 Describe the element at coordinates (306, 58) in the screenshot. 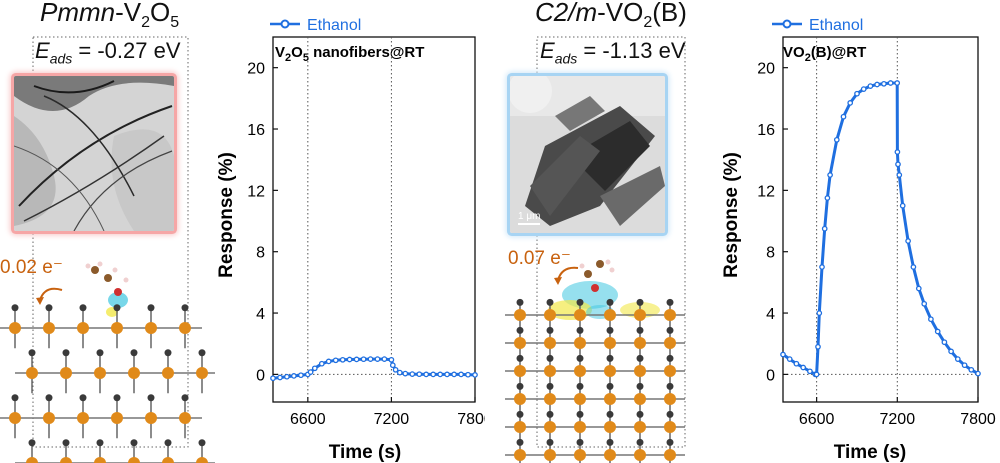

I see `chart1-title-sub2: 5` at that location.